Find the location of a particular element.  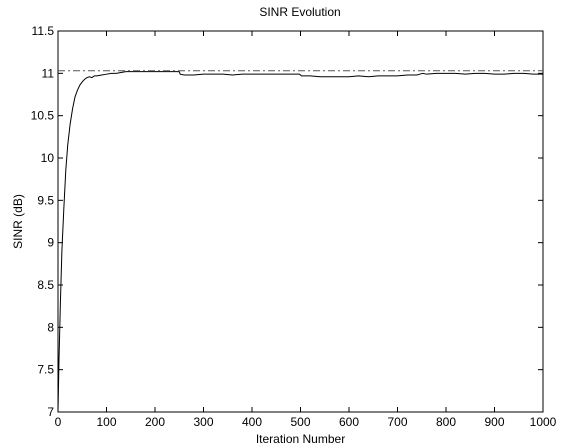

y-tick-label: 10.5 is located at coordinates (43, 116).